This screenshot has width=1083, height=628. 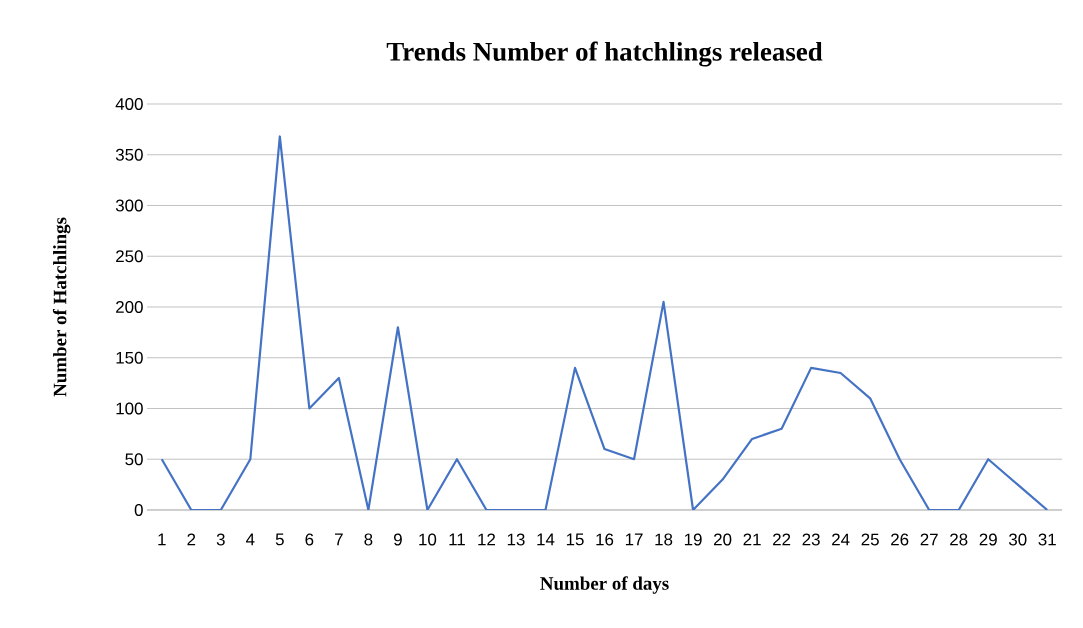 What do you see at coordinates (279, 539) in the screenshot?
I see `x-tick-label: 5` at bounding box center [279, 539].